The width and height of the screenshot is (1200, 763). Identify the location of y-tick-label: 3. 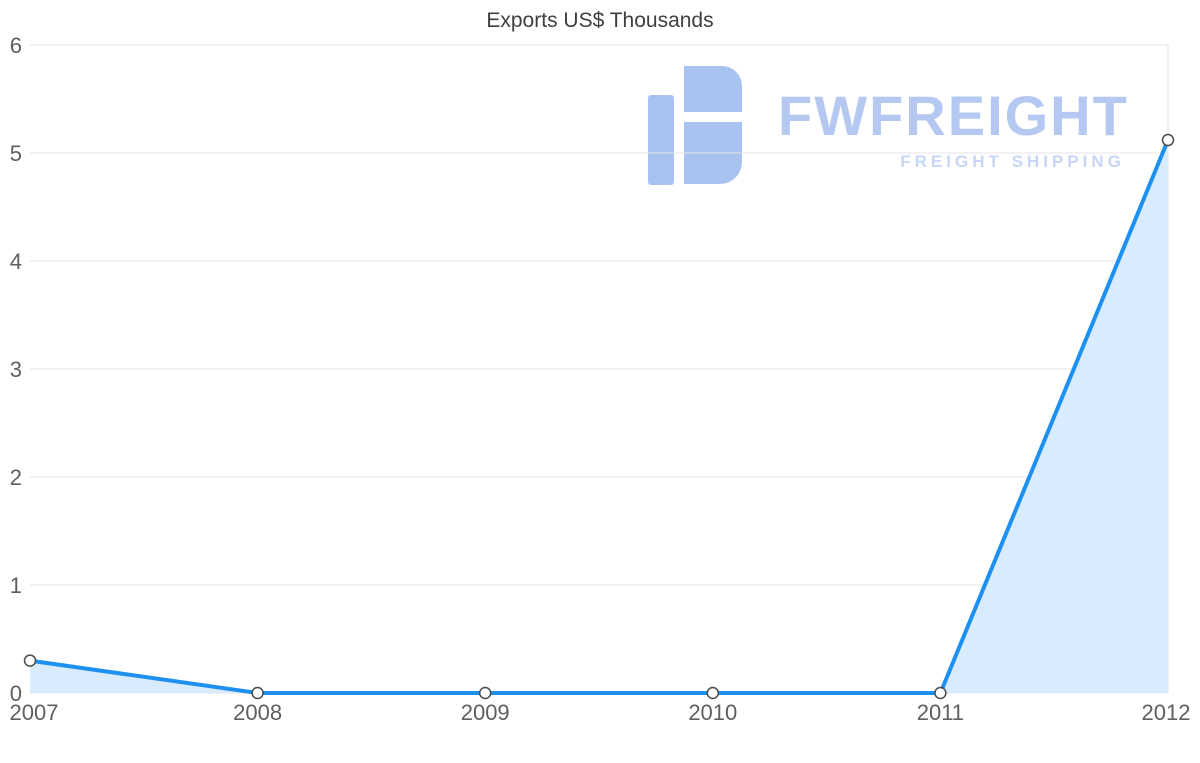
(16, 369).